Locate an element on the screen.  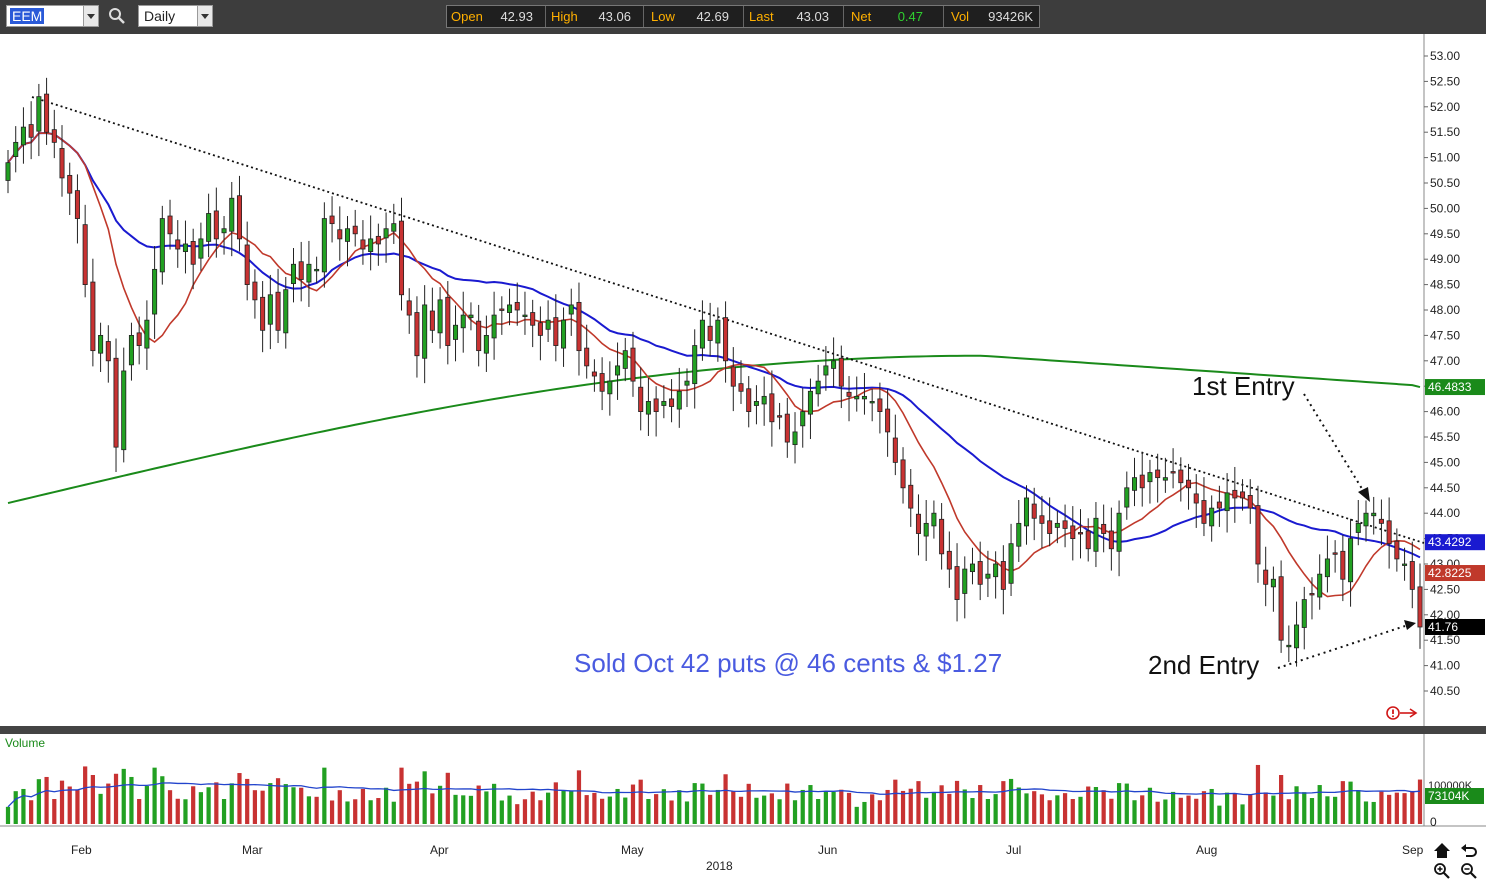
y-tick-label: 50.50 is located at coordinates (1445, 183).